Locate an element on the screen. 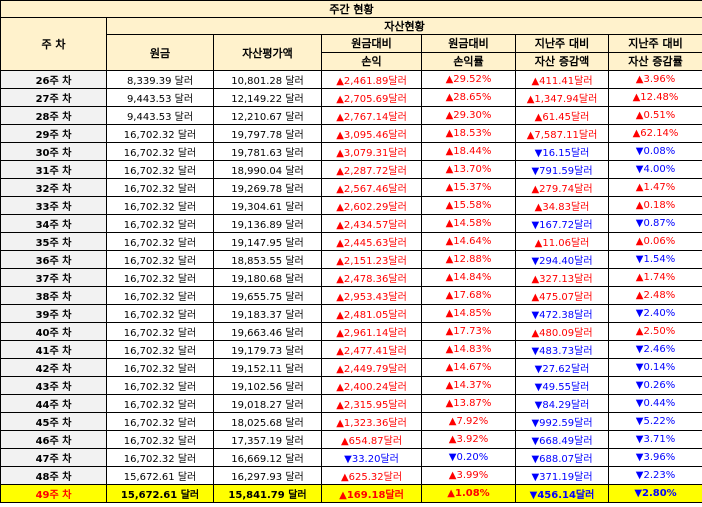 This screenshot has width=702, height=507. valuation-cell: 15,841.79 달러 is located at coordinates (267, 493).